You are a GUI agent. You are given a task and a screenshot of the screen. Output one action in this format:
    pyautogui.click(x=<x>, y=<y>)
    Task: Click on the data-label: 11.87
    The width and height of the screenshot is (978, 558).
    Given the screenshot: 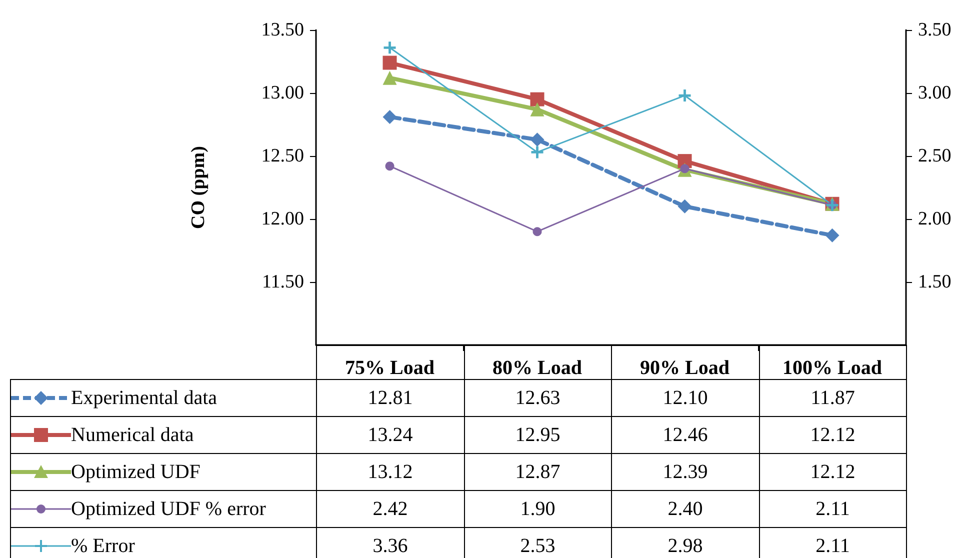 What is the action you would take?
    pyautogui.click(x=832, y=398)
    